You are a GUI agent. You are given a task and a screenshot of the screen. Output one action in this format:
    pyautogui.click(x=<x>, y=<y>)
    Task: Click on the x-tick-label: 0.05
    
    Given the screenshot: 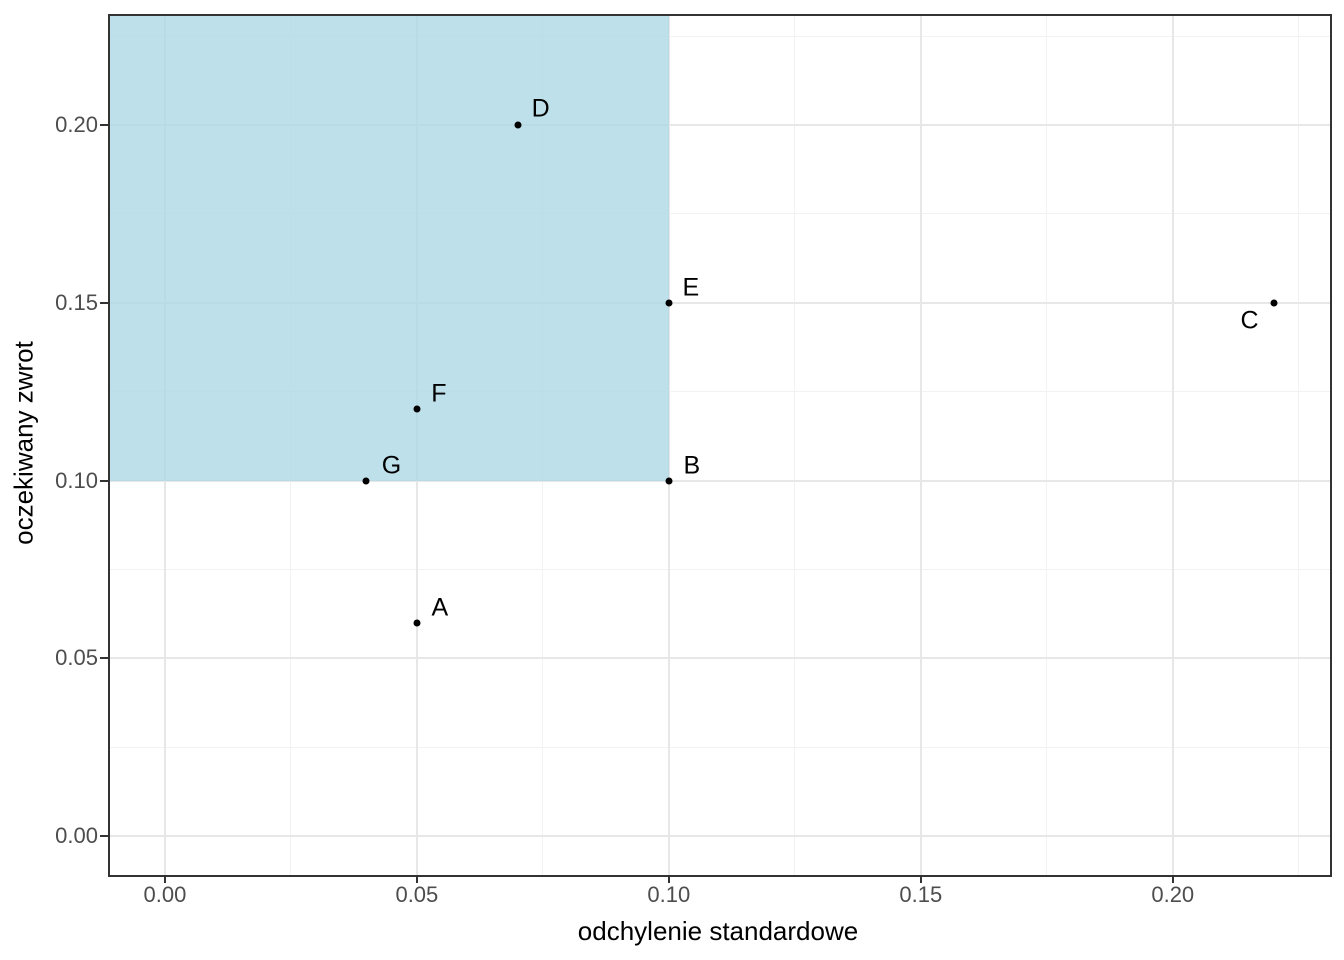 What is the action you would take?
    pyautogui.click(x=417, y=894)
    